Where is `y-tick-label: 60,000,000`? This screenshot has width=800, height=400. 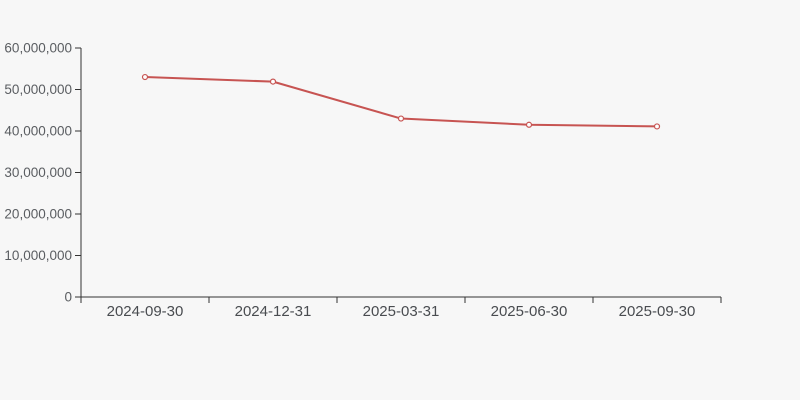 y-tick-label: 60,000,000 is located at coordinates (38, 48).